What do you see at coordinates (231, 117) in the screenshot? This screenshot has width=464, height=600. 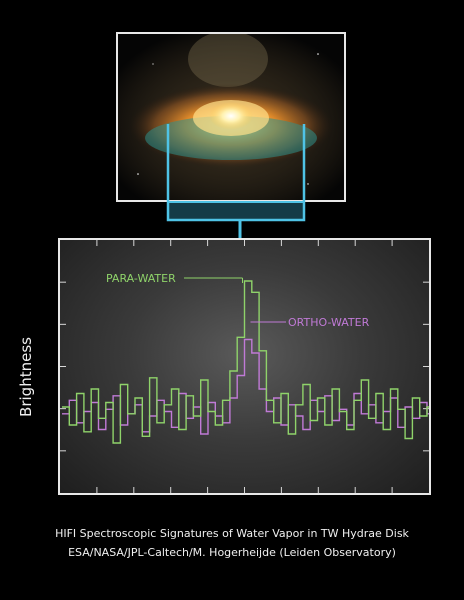 I see `disk-illustration` at bounding box center [231, 117].